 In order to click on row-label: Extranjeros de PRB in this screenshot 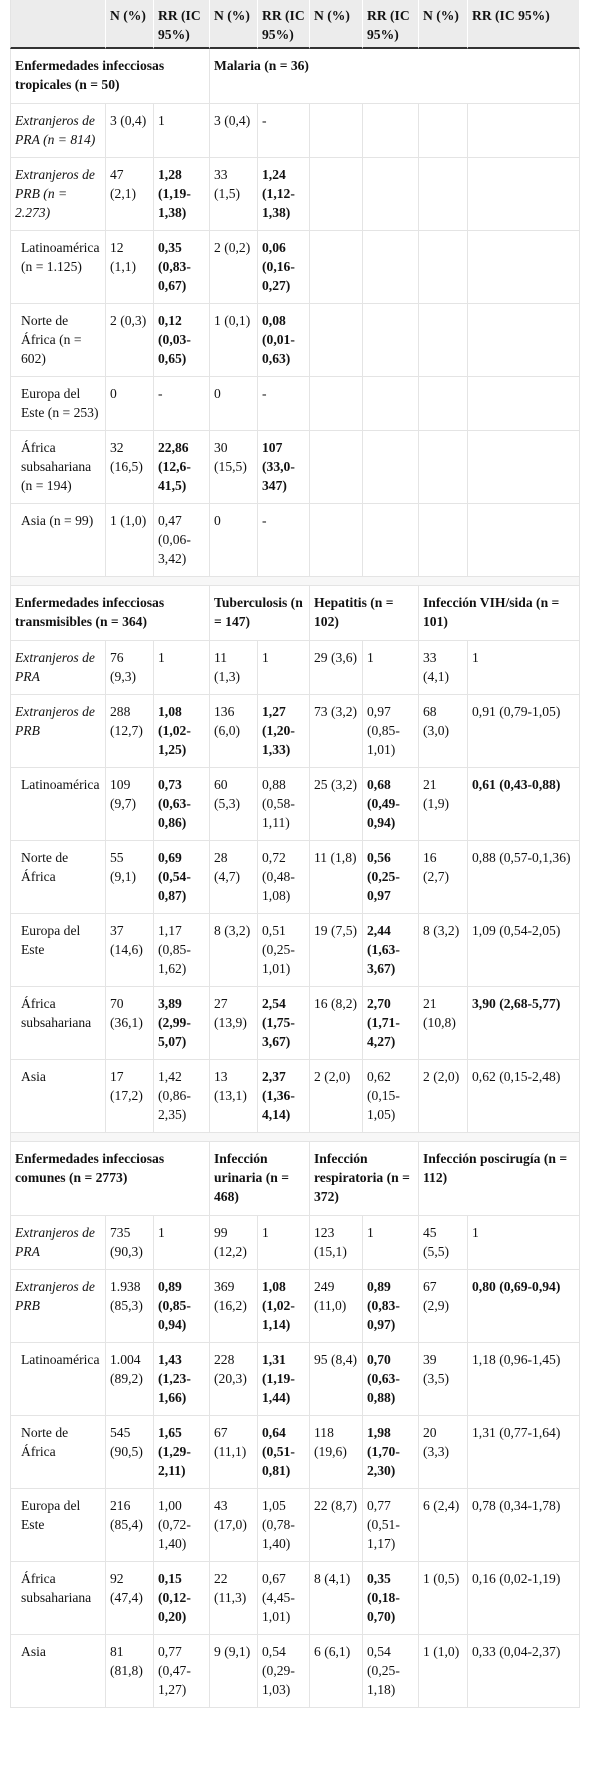, I will do `click(58, 731)`.